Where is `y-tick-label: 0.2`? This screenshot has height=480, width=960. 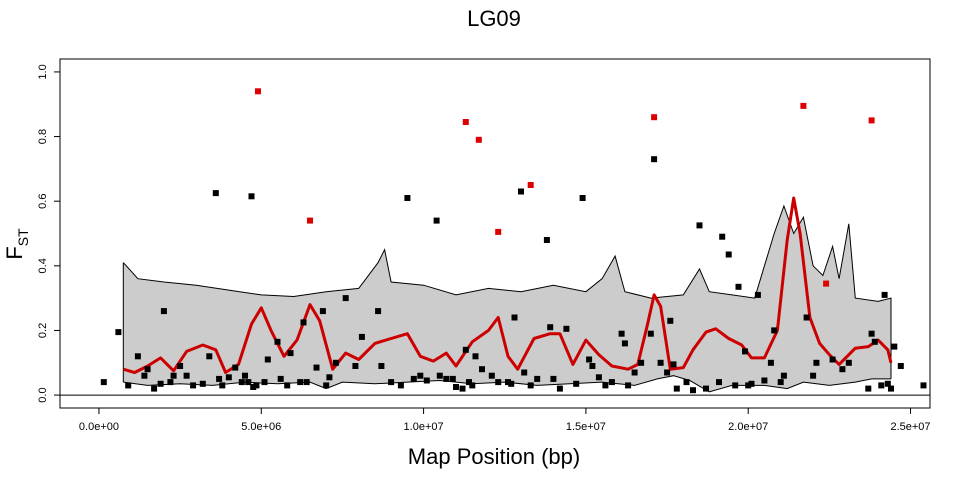
y-tick-label: 0.2 is located at coordinates (43, 330).